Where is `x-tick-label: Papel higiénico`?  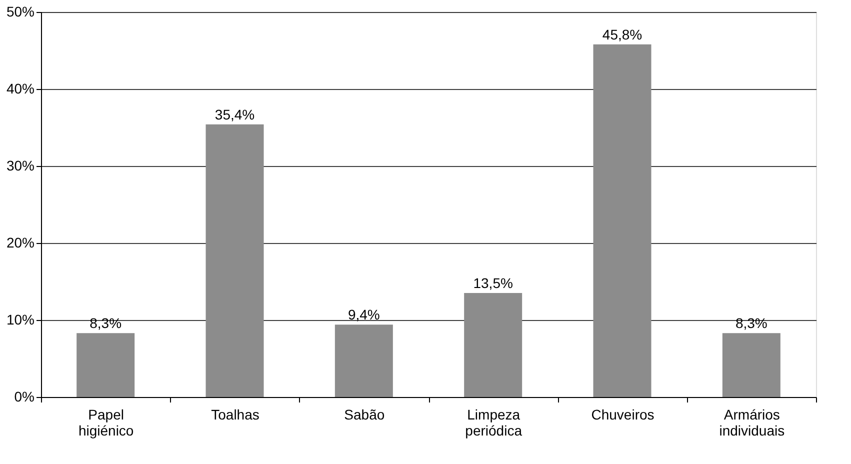
x-tick-label: Papel higiénico is located at coordinates (106, 422).